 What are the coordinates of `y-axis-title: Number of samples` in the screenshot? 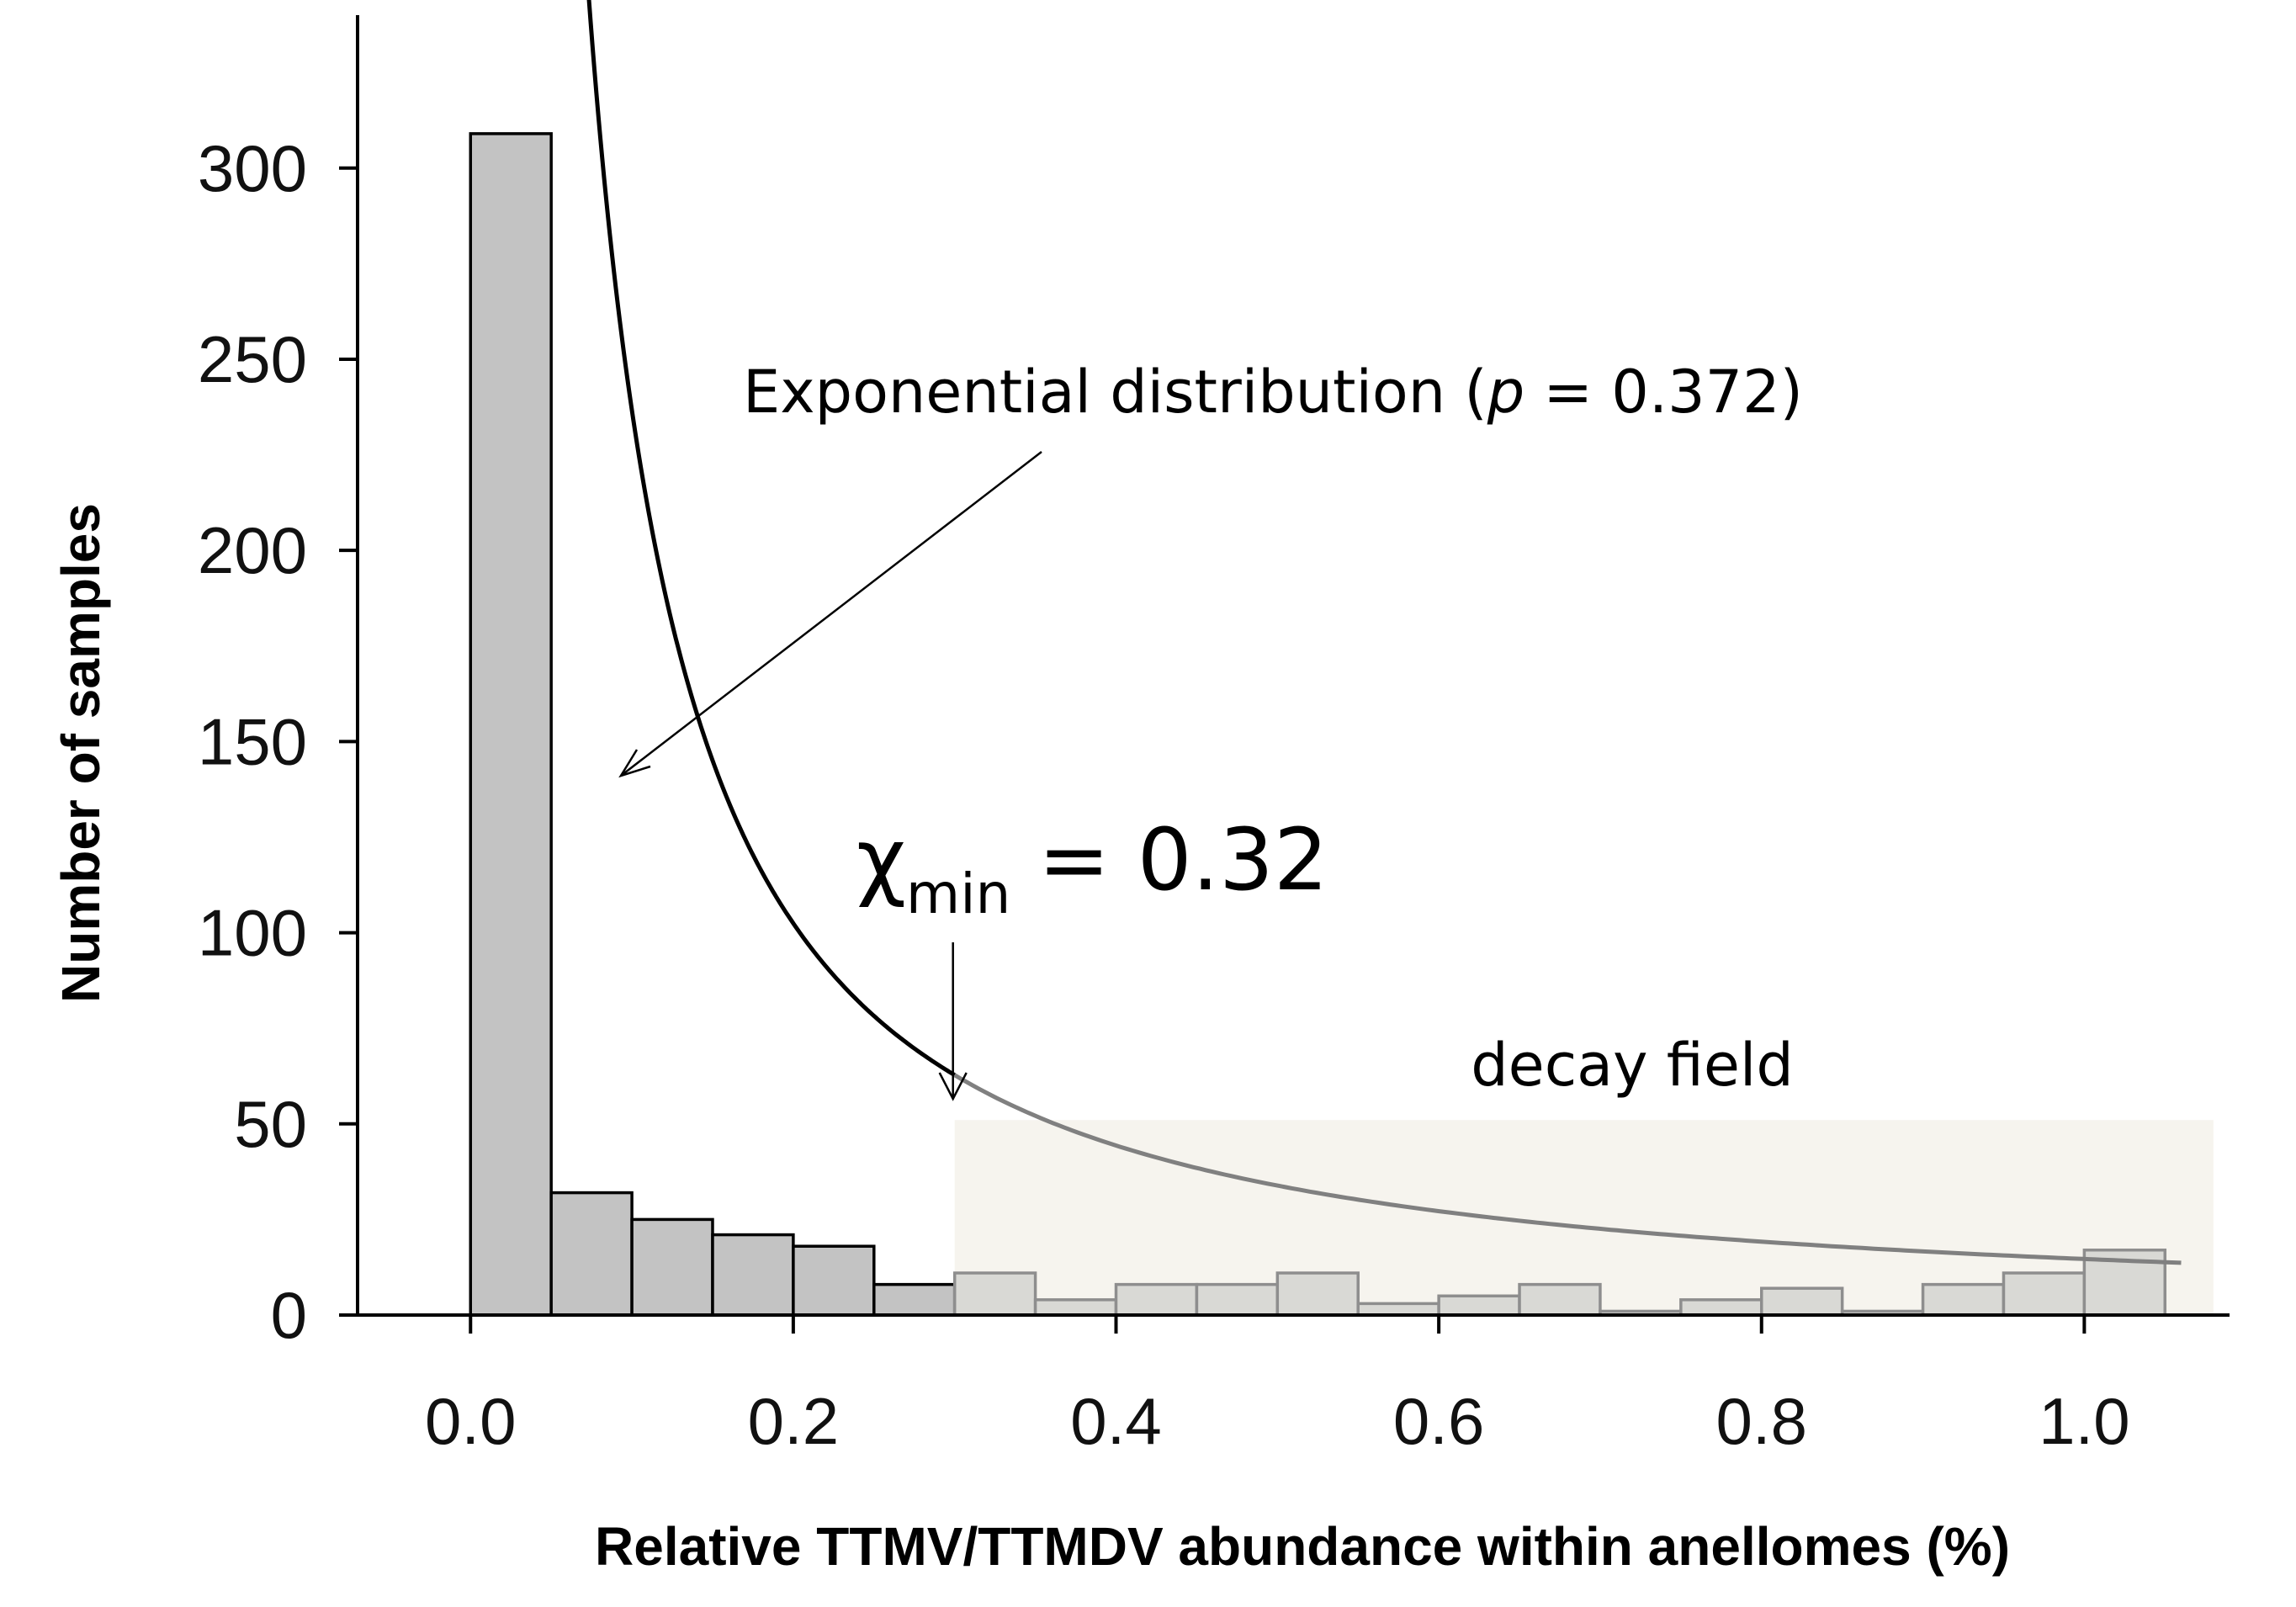 It's located at (81, 753).